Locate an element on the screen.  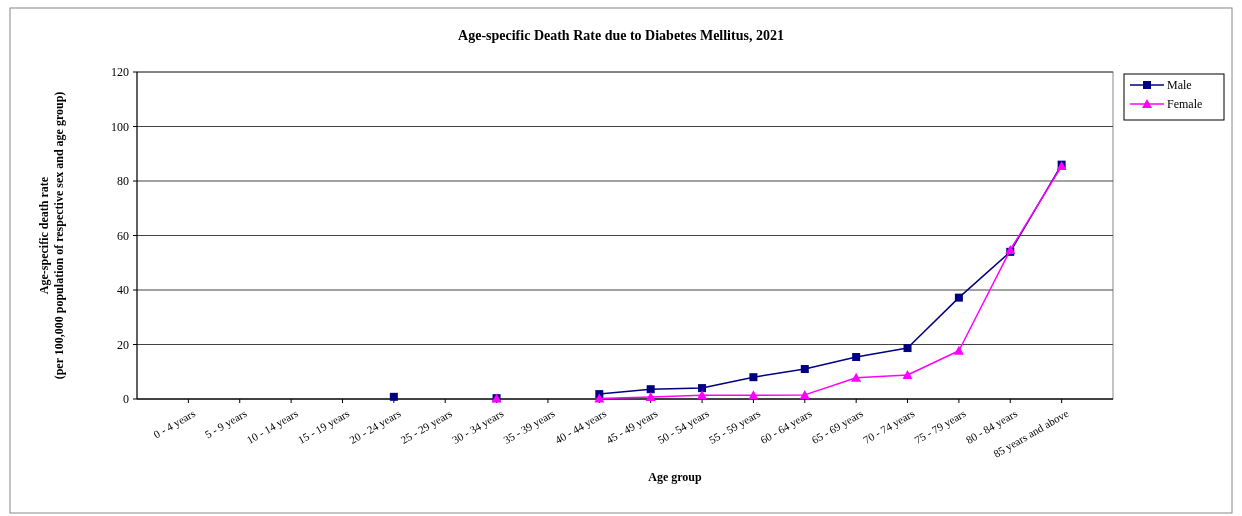
y-tick-label: 0 is located at coordinates (126, 399).